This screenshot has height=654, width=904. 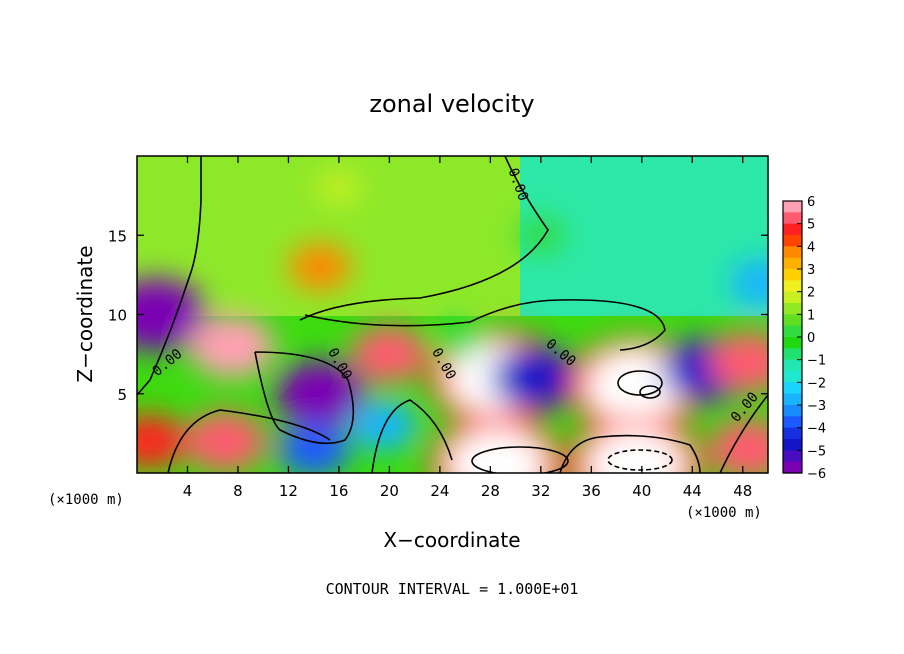 What do you see at coordinates (811, 225) in the screenshot?
I see `colorbar-label-1: 5` at bounding box center [811, 225].